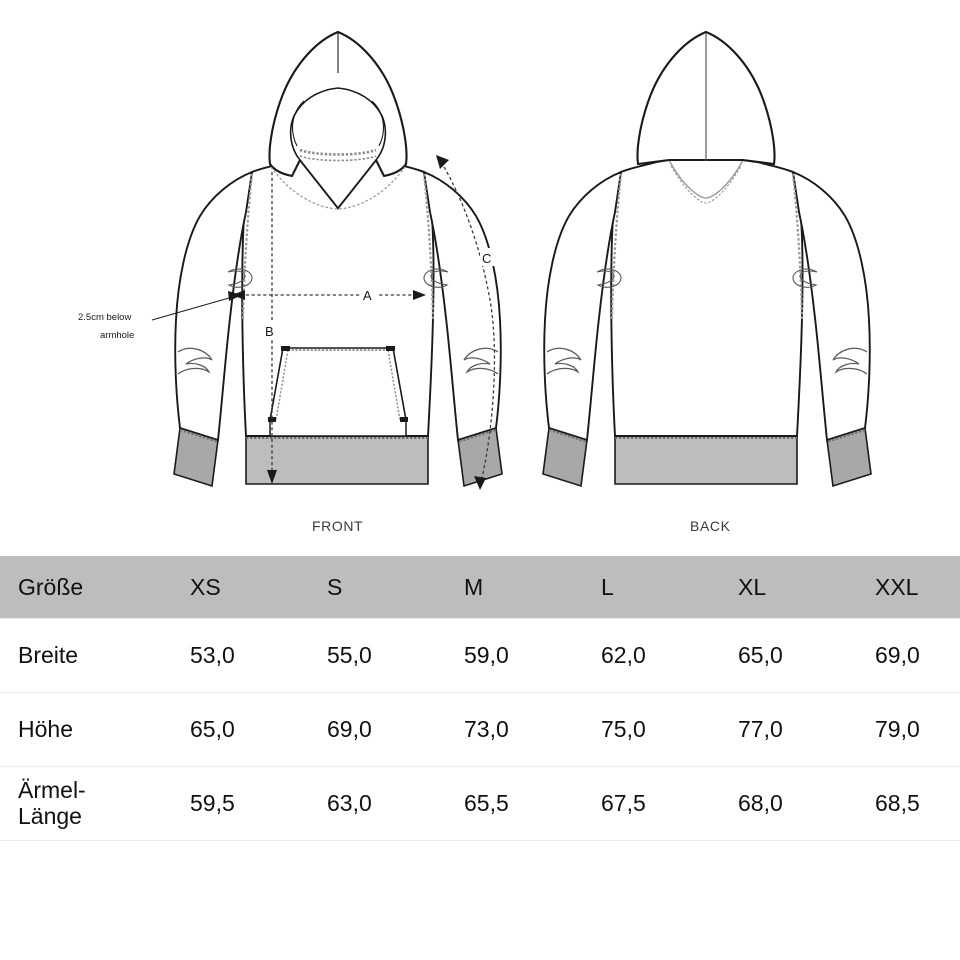 This screenshot has width=960, height=960. Describe the element at coordinates (565, 457) in the screenshot. I see `back-left-cuff-rib` at that location.